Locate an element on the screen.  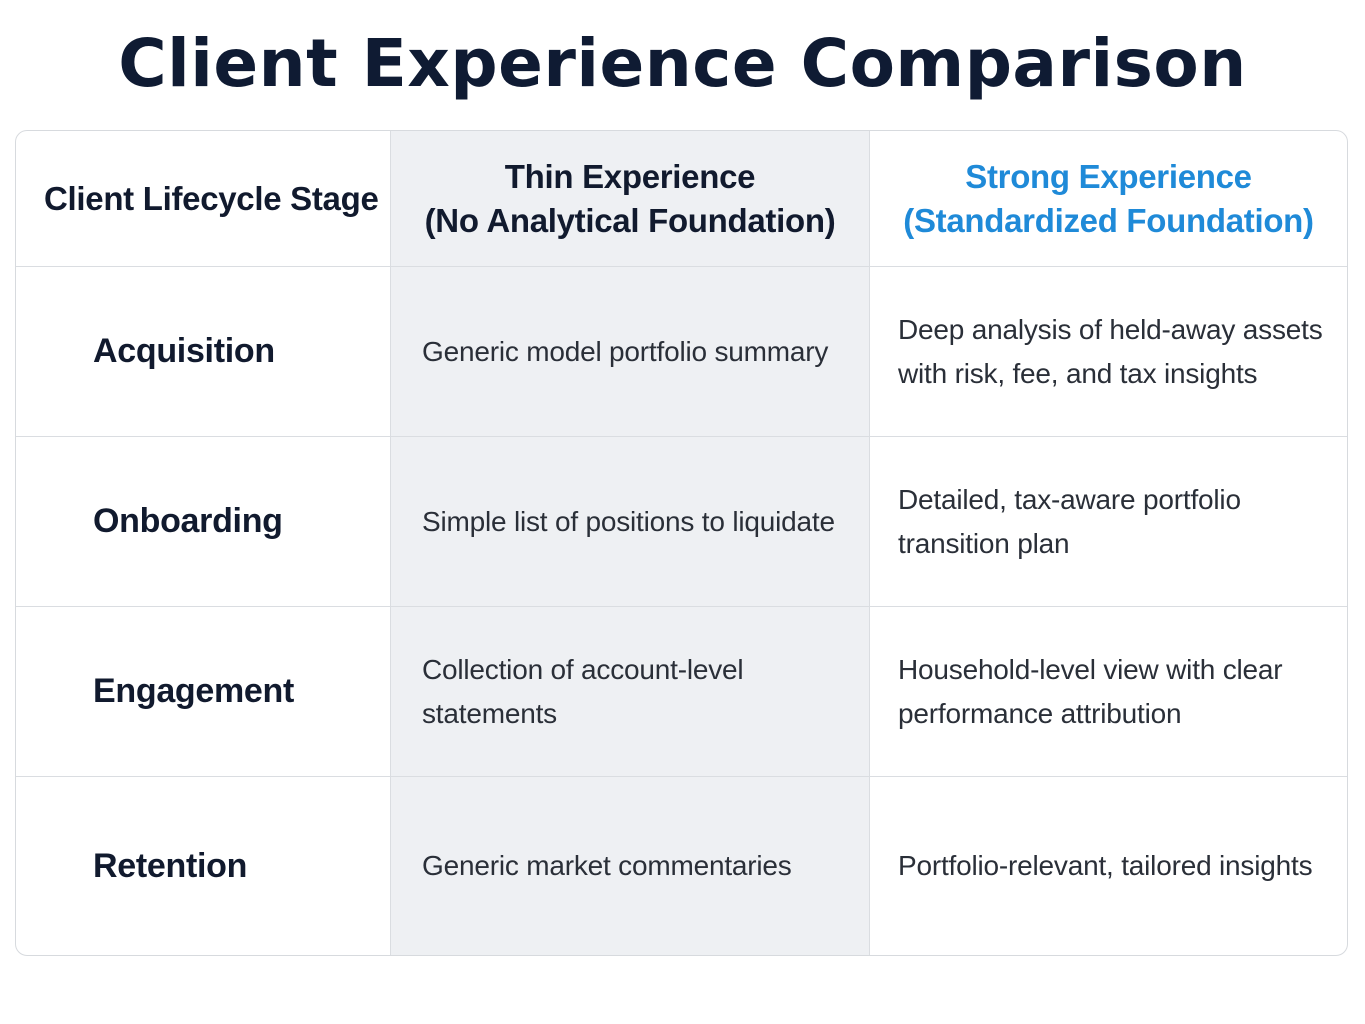
thin-text: Generic market commentaries is located at coordinates (607, 865).